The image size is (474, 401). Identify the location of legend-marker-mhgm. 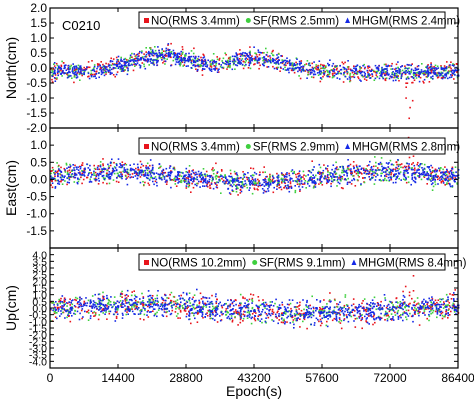
(348, 20).